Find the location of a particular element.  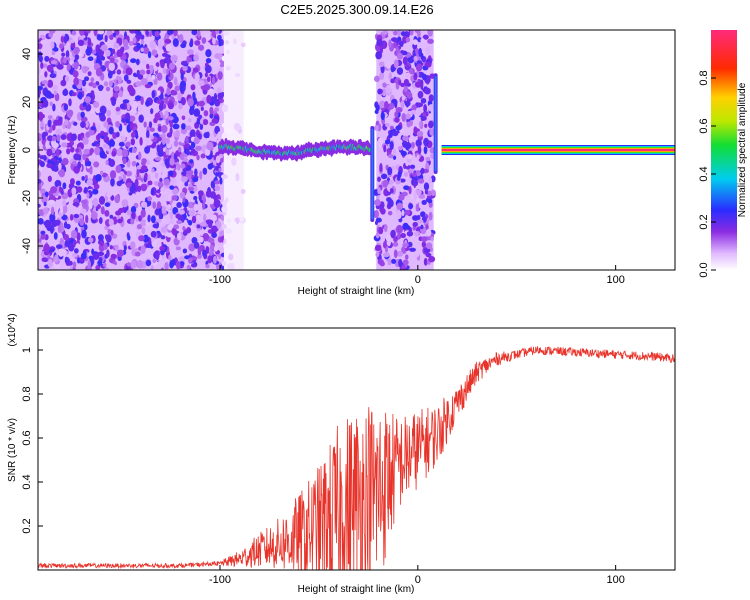

colorbar-tick-label: 0.2 is located at coordinates (704, 221).